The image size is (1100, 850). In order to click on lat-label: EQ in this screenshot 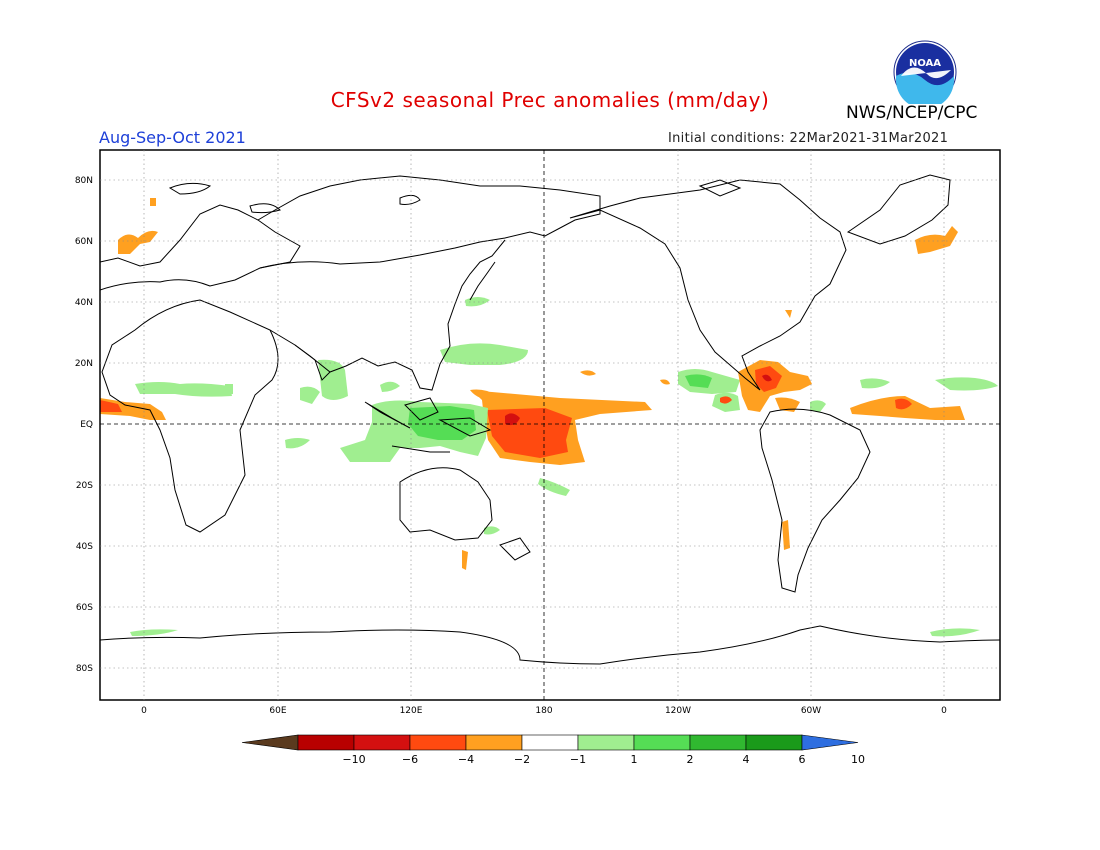, I will do `click(86, 425)`.